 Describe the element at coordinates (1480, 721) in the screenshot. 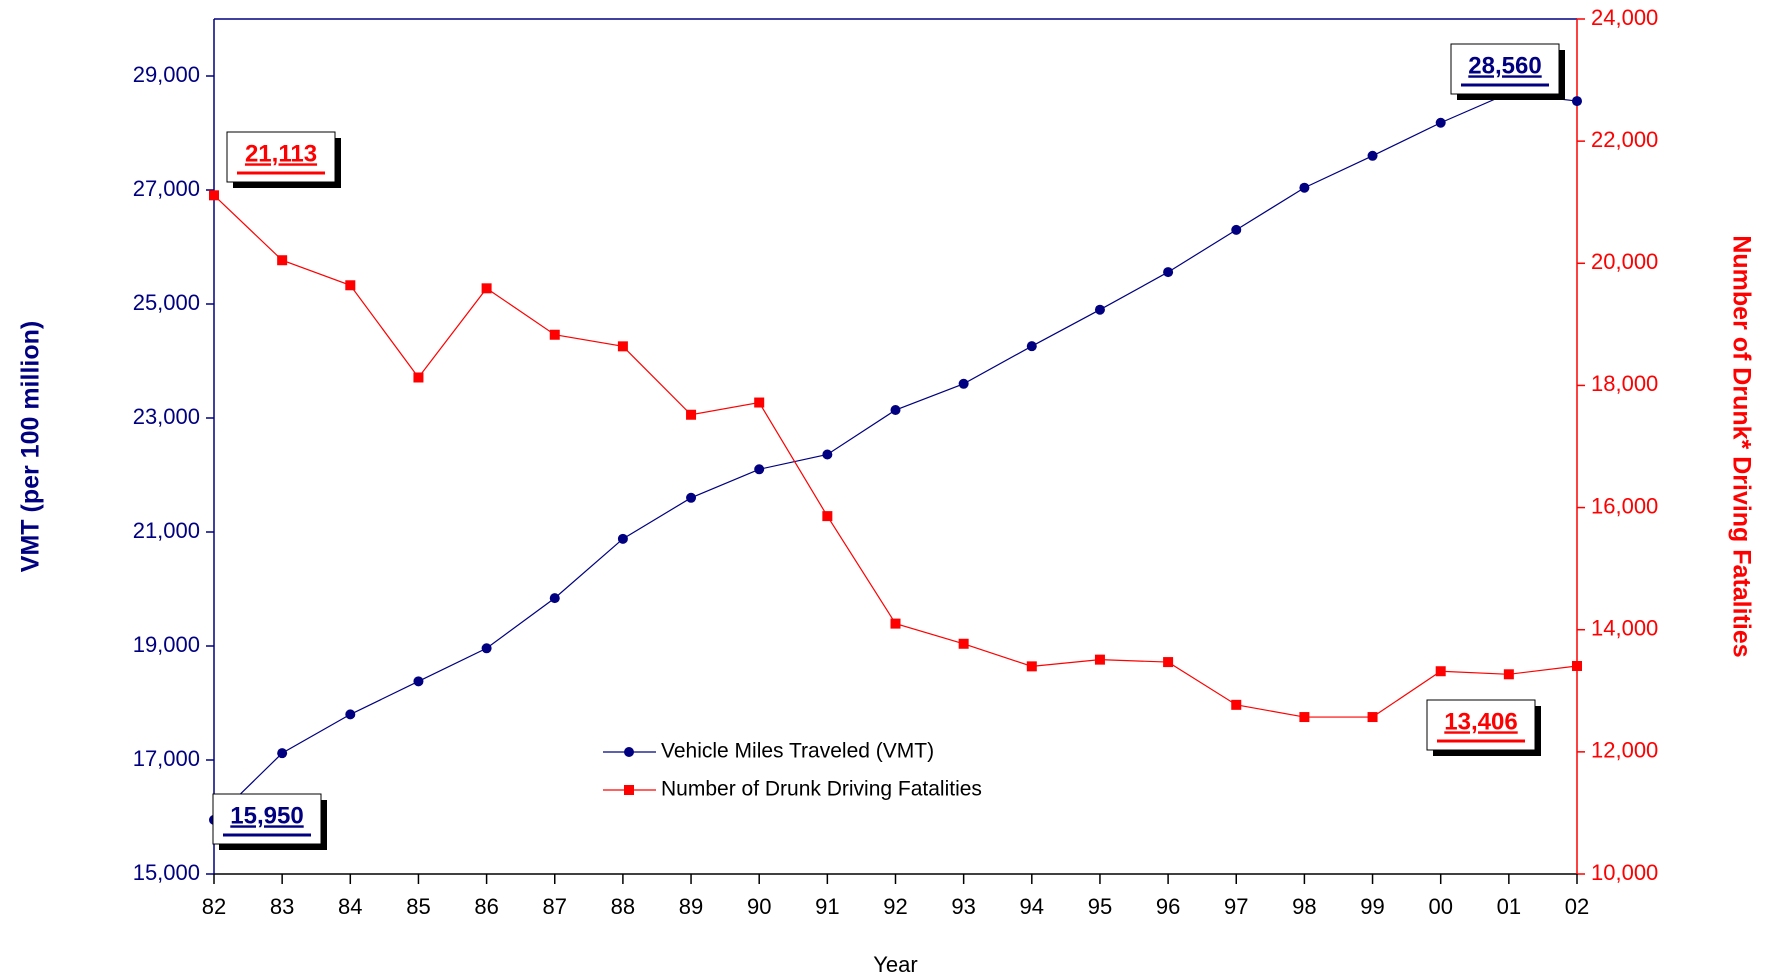

I see `value-label: 13,406` at that location.